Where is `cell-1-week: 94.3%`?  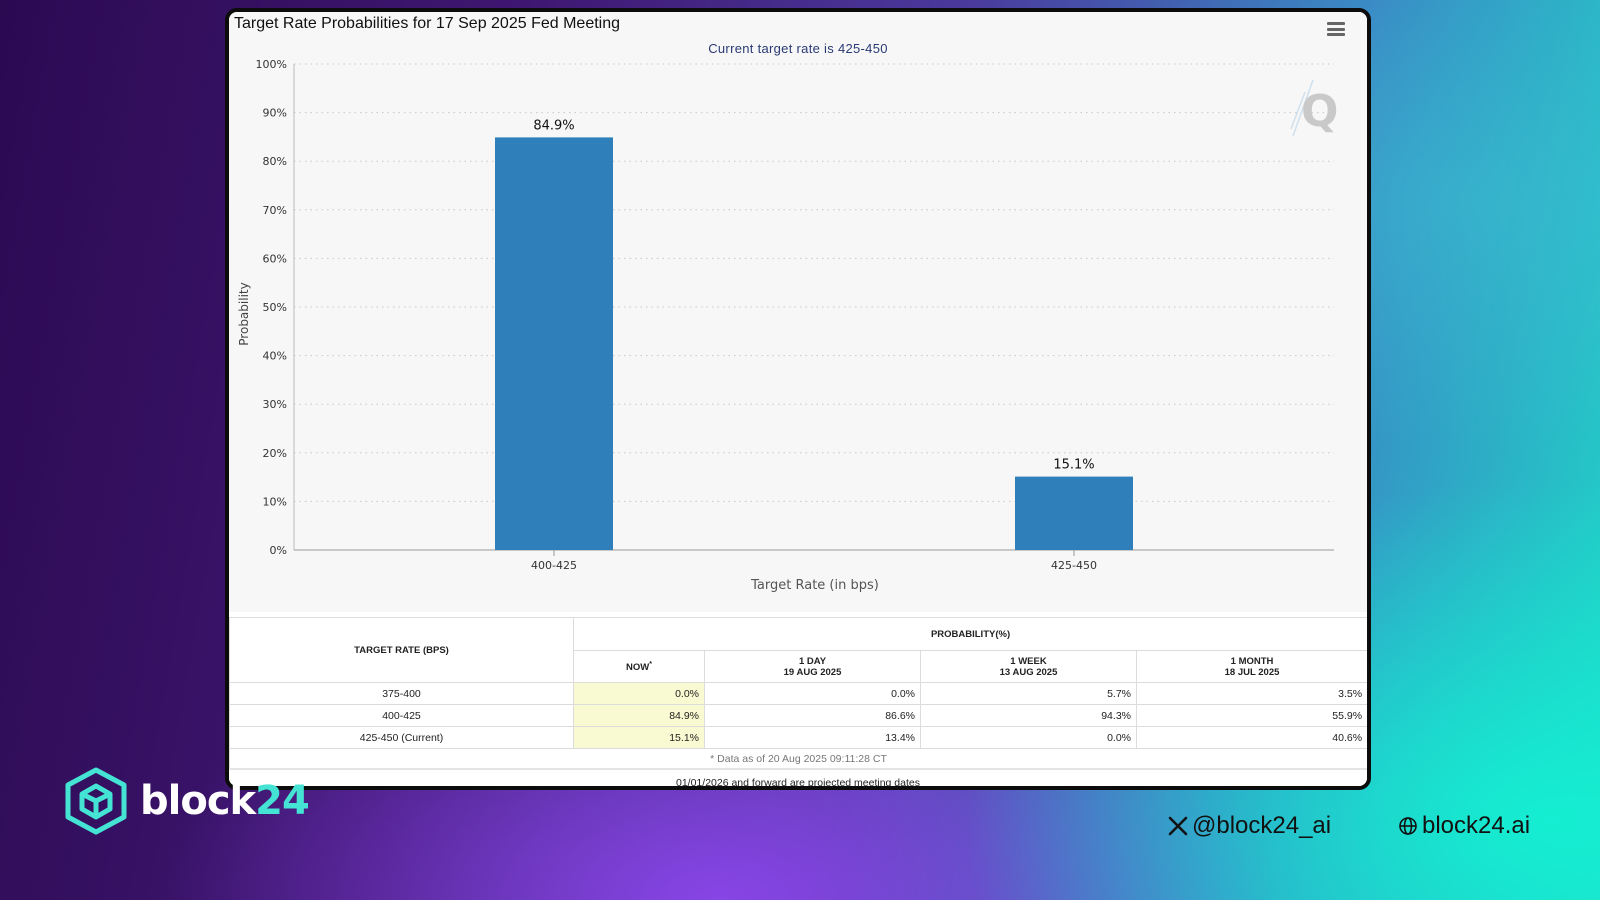 cell-1-week: 94.3% is located at coordinates (1028, 715).